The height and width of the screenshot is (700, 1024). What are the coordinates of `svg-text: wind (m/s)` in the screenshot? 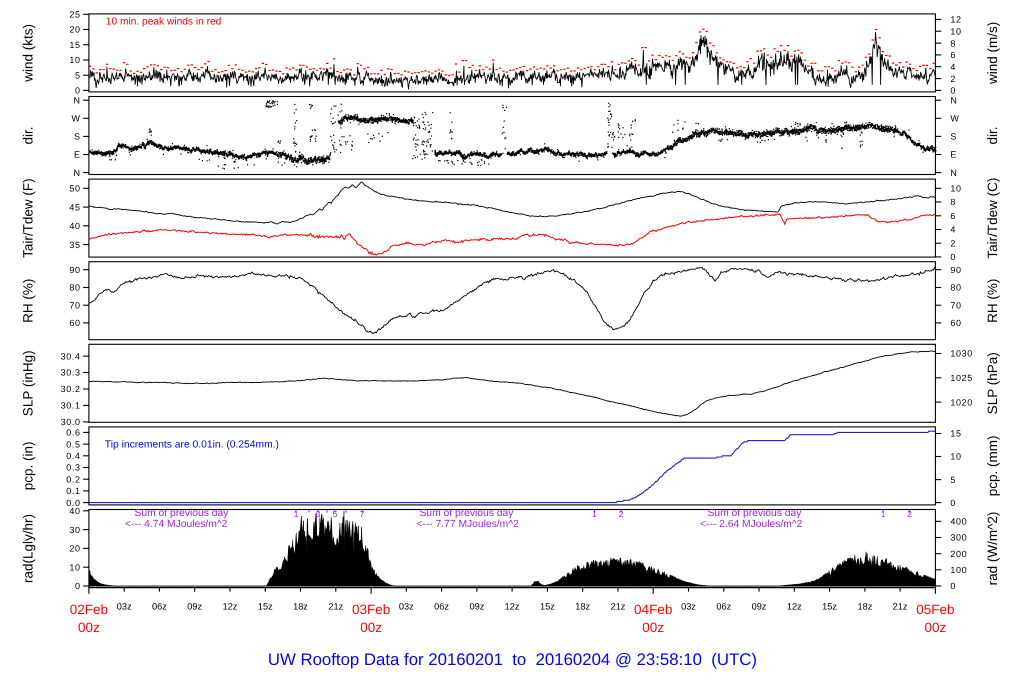 It's located at (992, 53).